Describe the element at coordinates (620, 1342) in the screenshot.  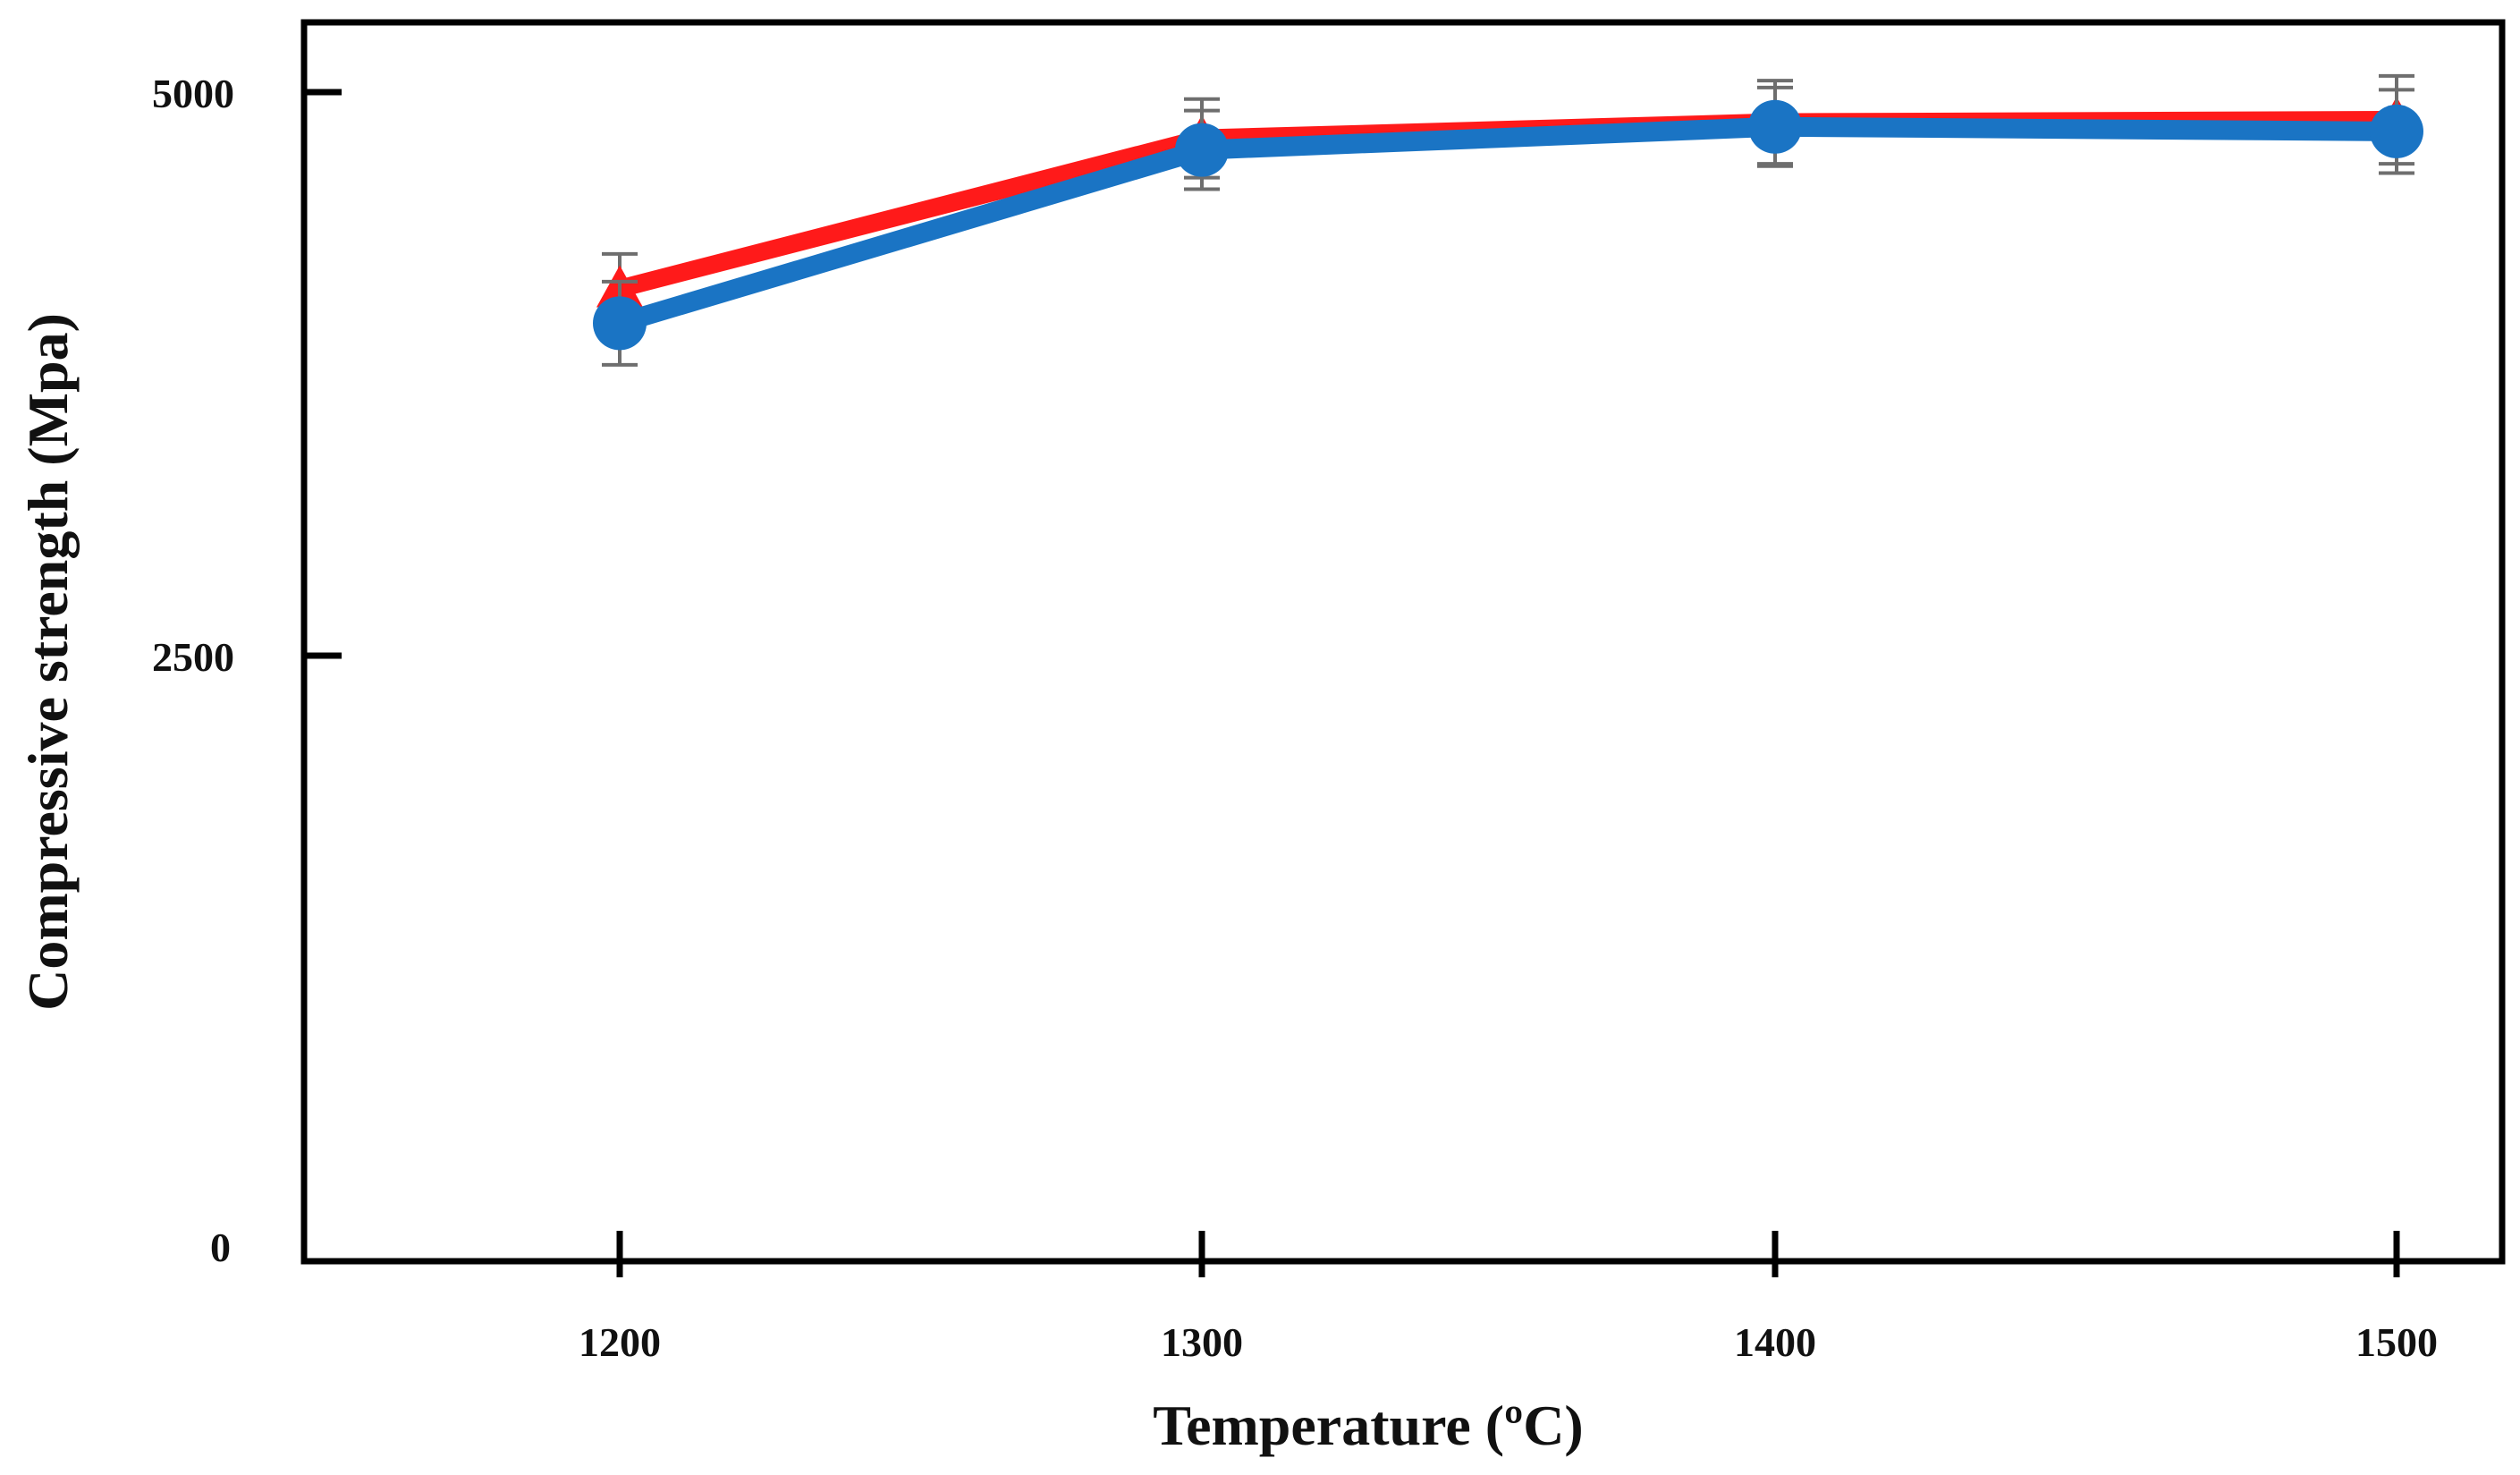
I see `x-tick-label-1200: 1200` at that location.